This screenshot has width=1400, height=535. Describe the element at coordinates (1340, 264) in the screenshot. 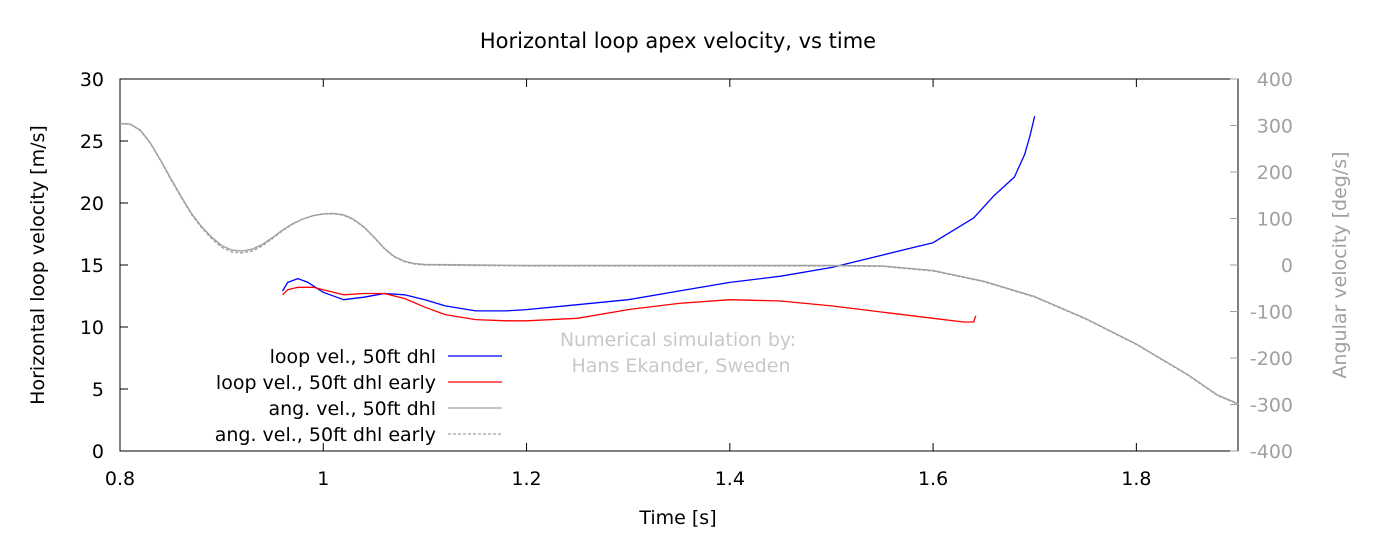

I see `y2-axis-label: Angular velocity [deg/s]` at that location.